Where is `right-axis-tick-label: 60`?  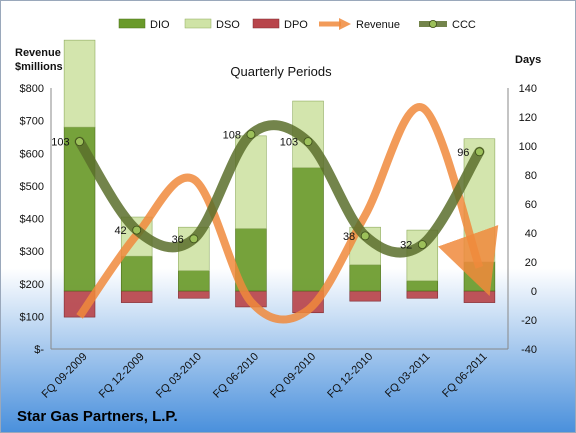
right-axis-tick-label: 60 is located at coordinates (531, 205).